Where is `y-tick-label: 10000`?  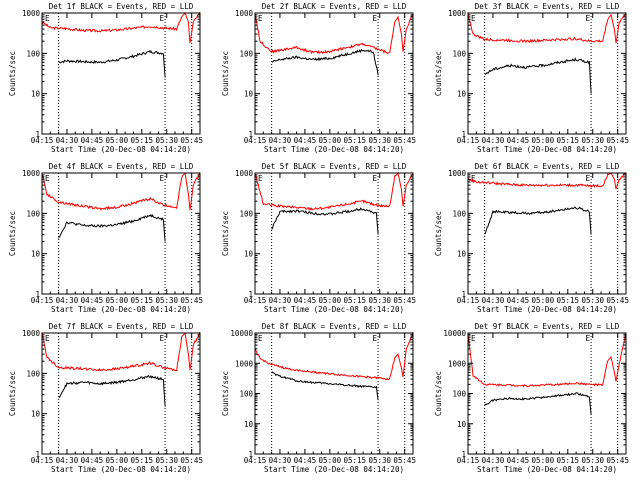 y-tick-label: 10000 is located at coordinates (454, 333).